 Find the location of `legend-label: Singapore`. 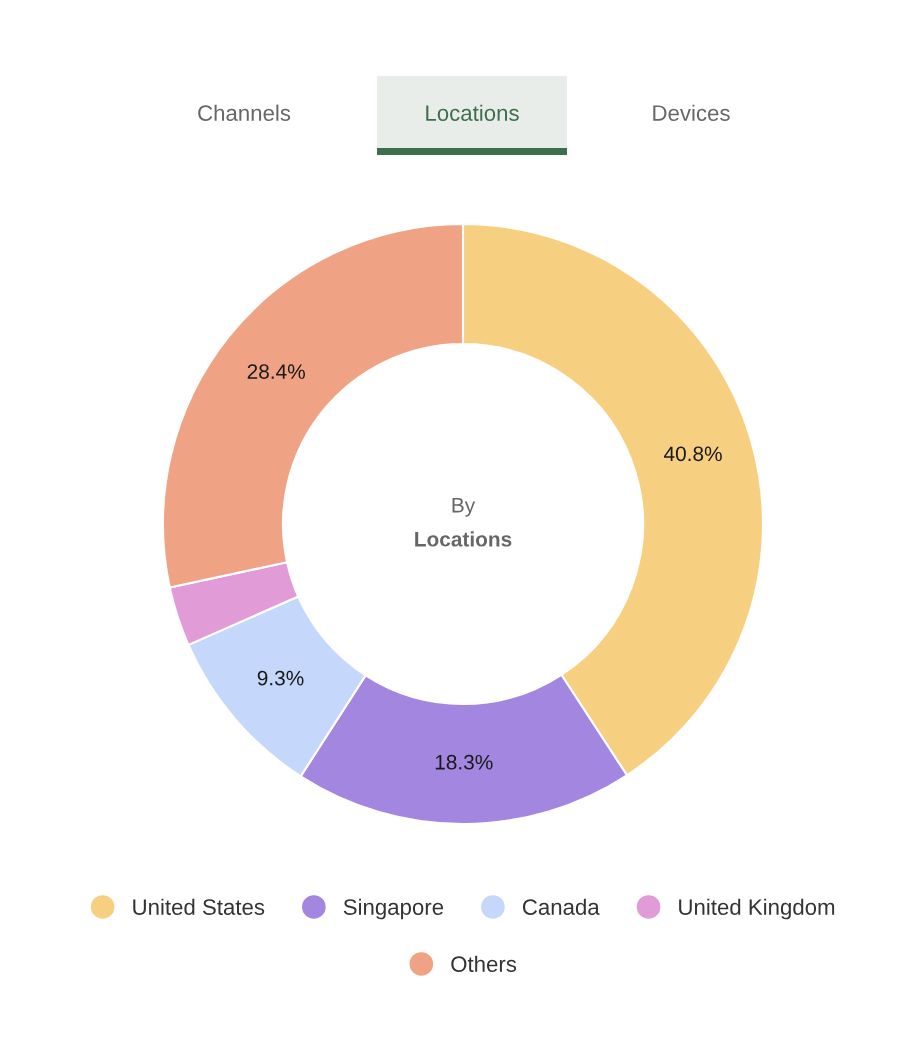

legend-label: Singapore is located at coordinates (393, 909).